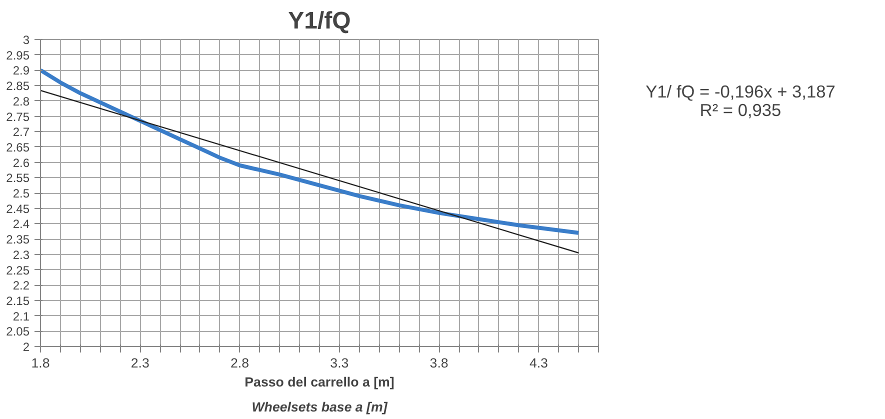  What do you see at coordinates (439, 363) in the screenshot?
I see `x-tick-label: 3.8` at bounding box center [439, 363].